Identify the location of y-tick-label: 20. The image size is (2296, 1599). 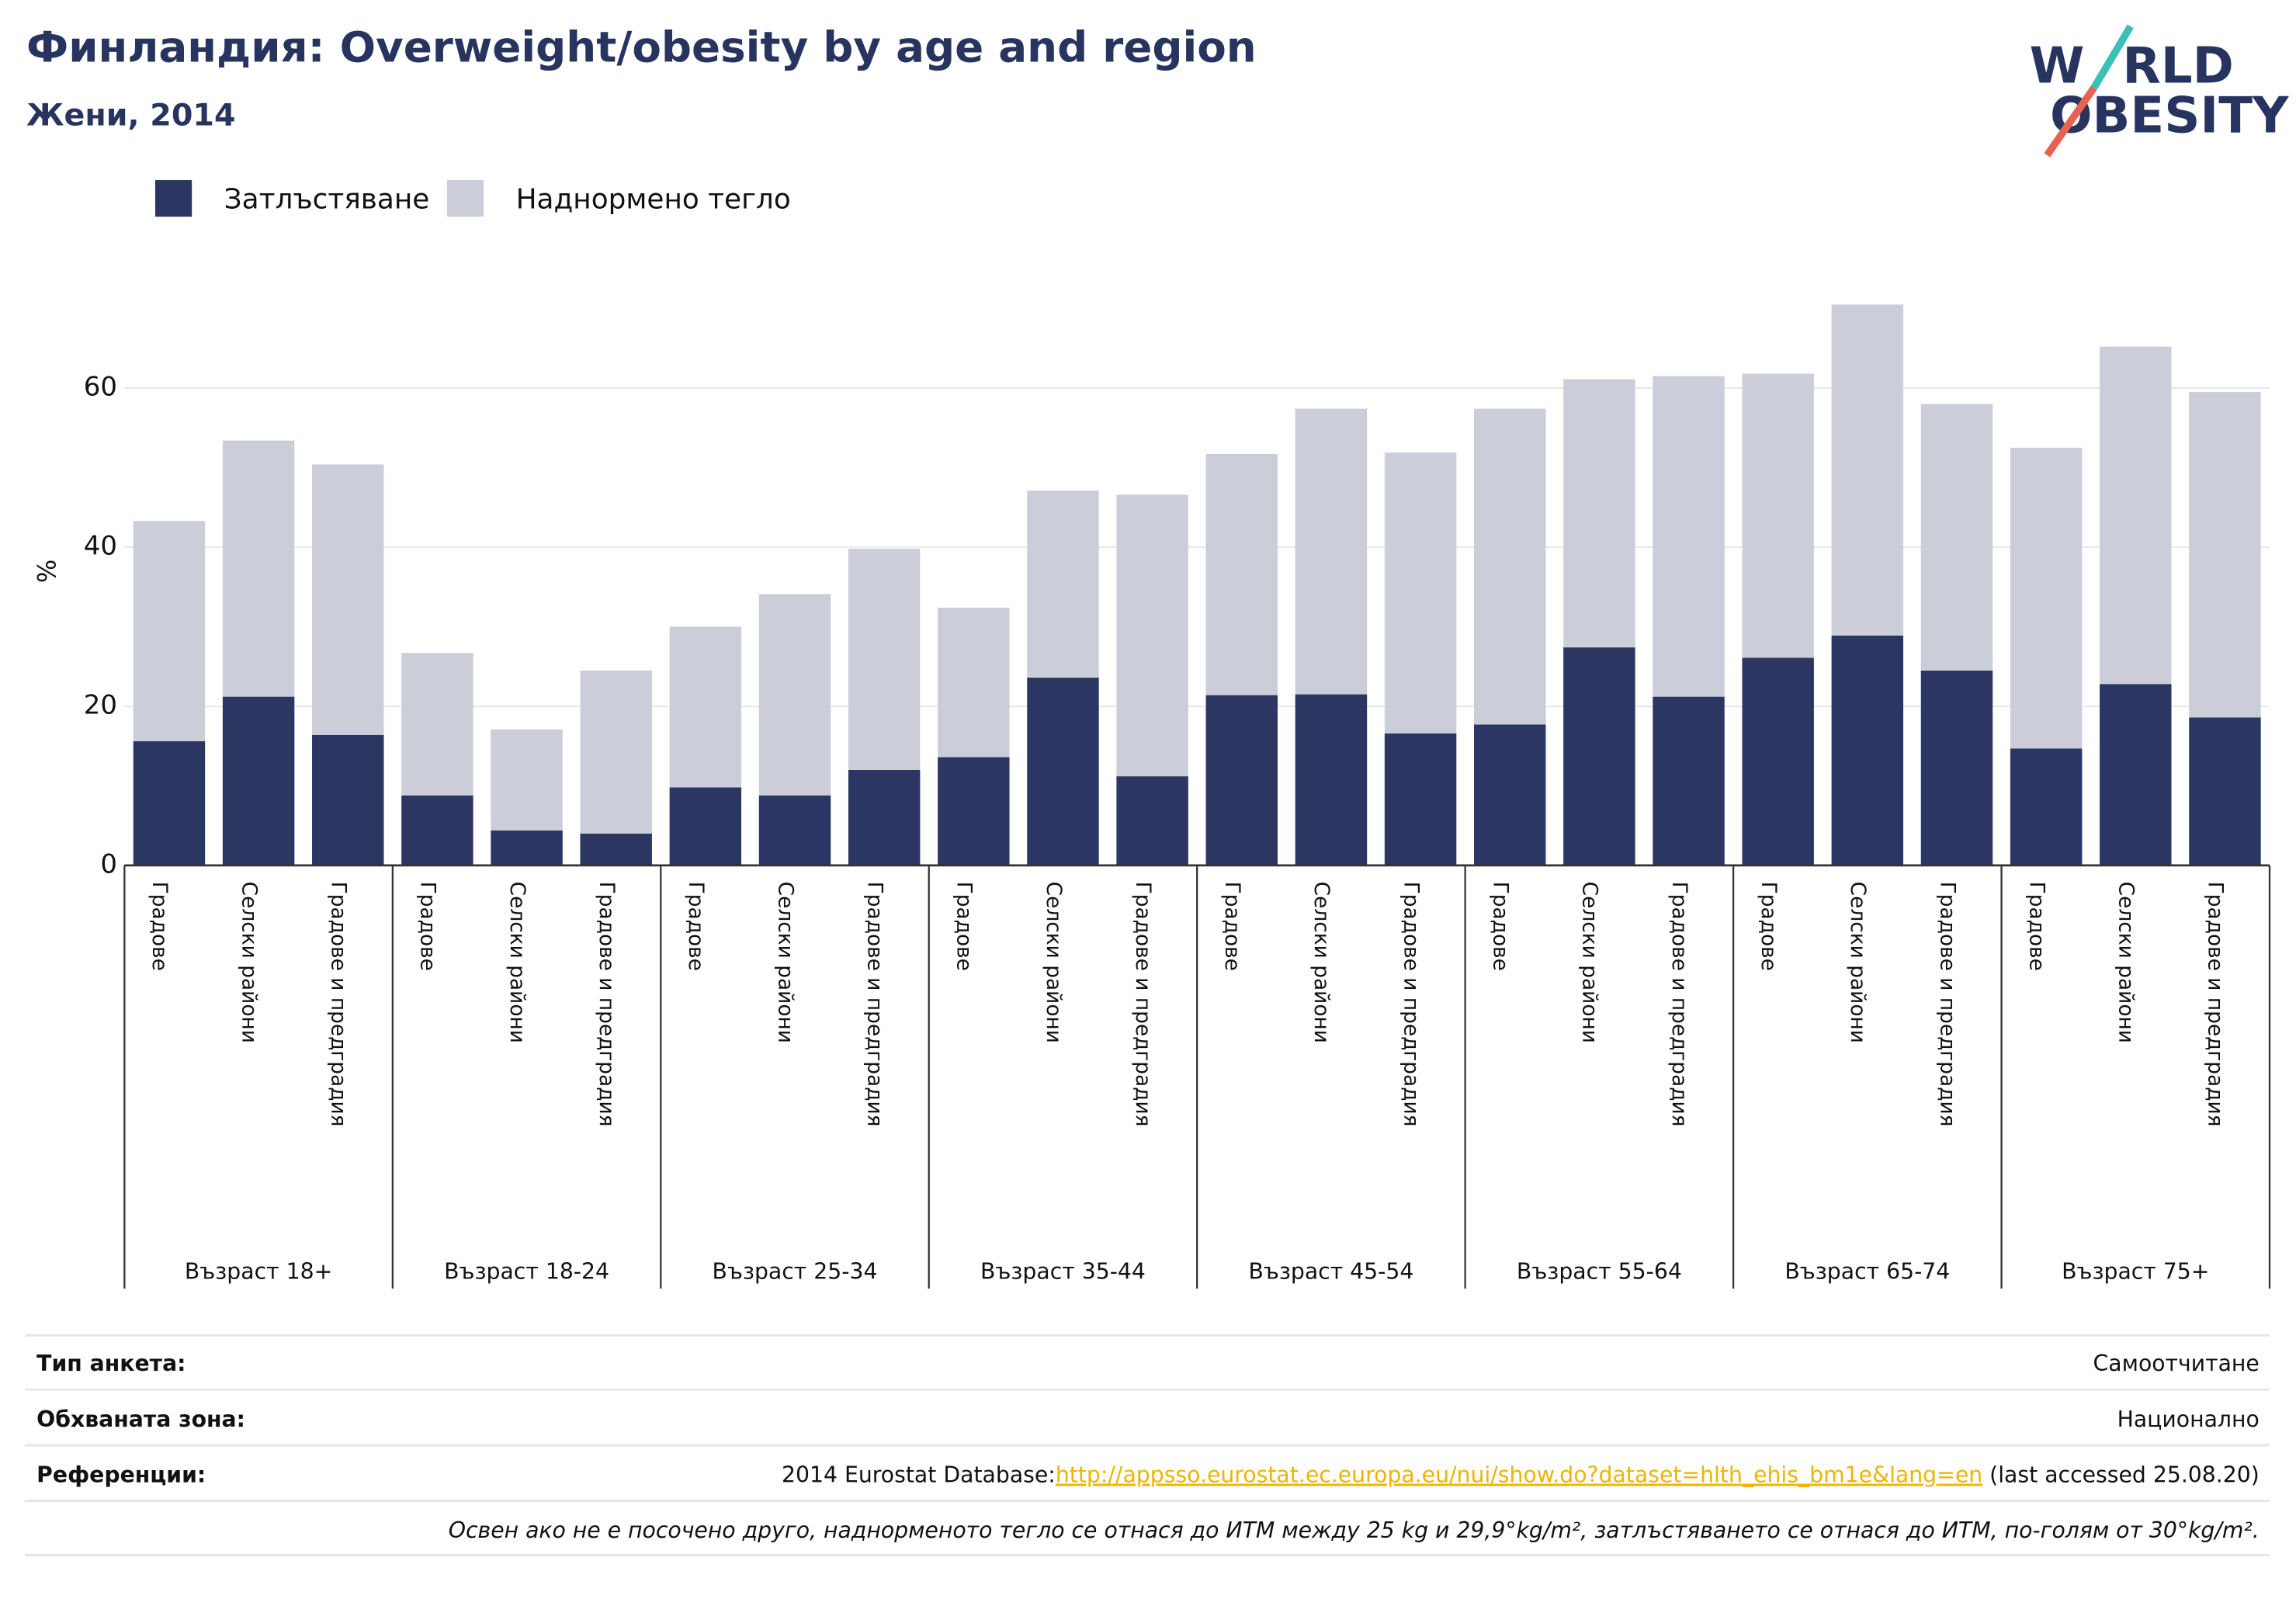
(100, 704).